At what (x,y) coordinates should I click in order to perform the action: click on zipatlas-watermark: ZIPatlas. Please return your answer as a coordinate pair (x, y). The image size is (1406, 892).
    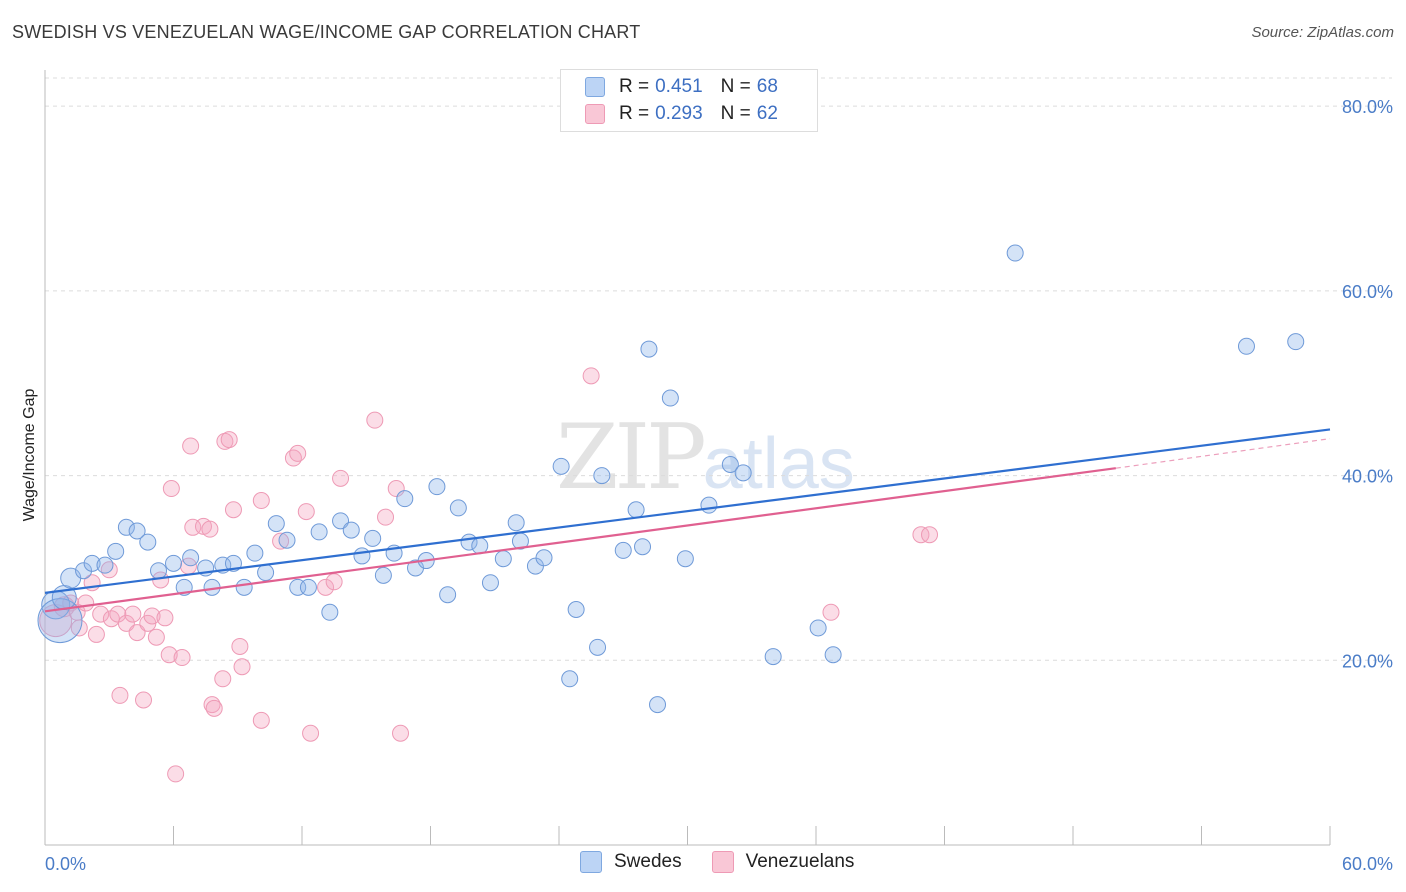
    Looking at the image, I should click on (705, 457).